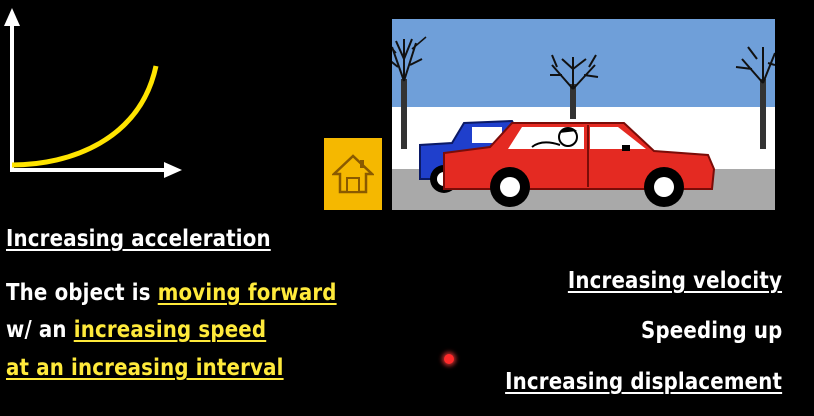 Image resolution: width=814 pixels, height=416 pixels. Describe the element at coordinates (138, 239) in the screenshot. I see `heading-increasing-acceleration: Increasing acceleration` at that location.